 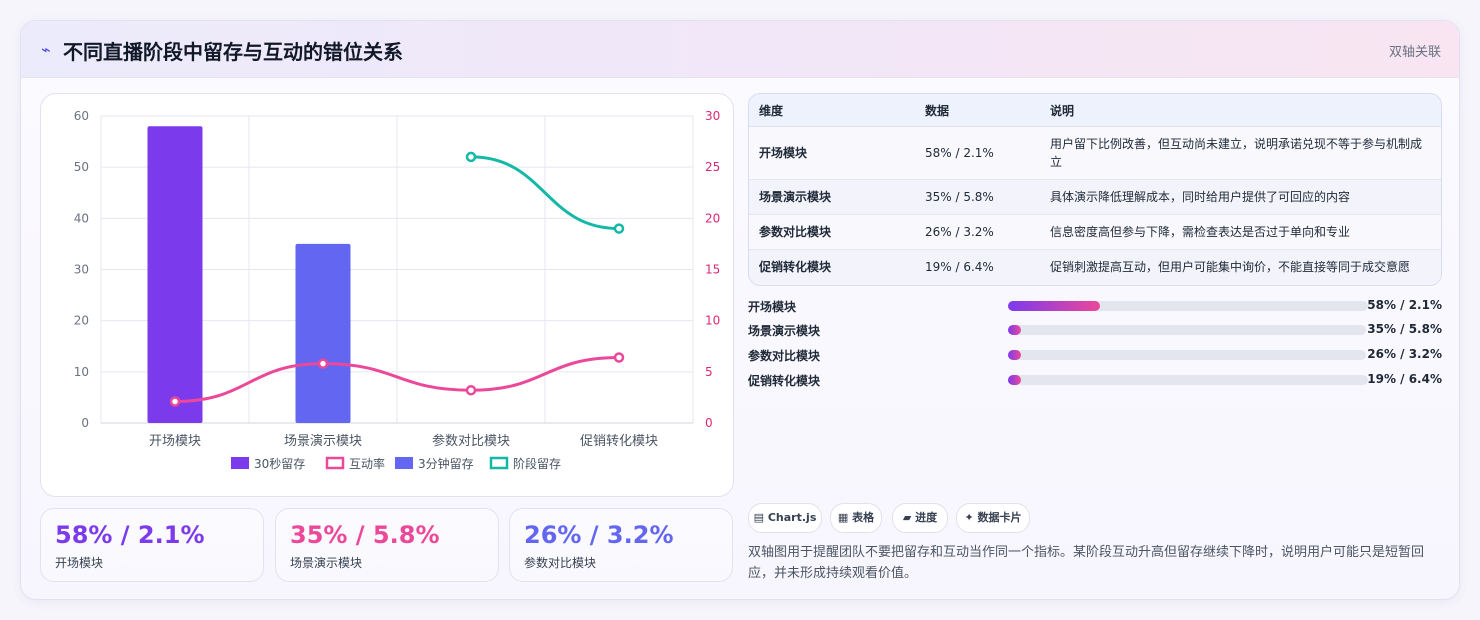 I want to click on stat-value: 26% / 3.2%, so click(x=599, y=535).